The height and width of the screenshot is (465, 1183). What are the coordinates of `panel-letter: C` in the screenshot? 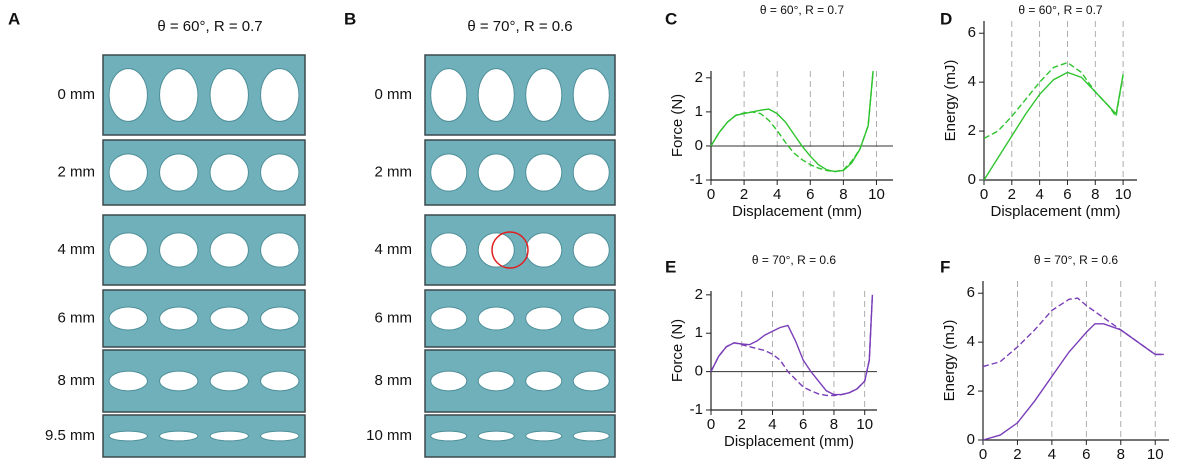 It's located at (671, 18).